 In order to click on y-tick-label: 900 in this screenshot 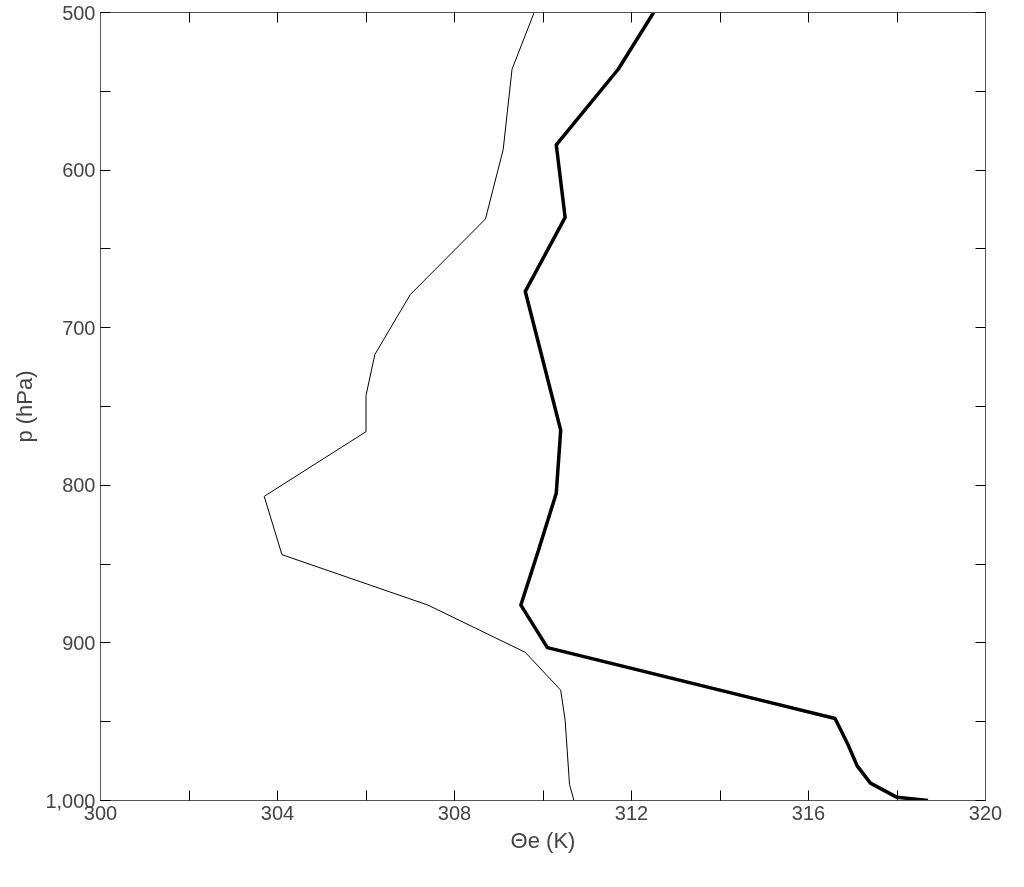, I will do `click(79, 642)`.